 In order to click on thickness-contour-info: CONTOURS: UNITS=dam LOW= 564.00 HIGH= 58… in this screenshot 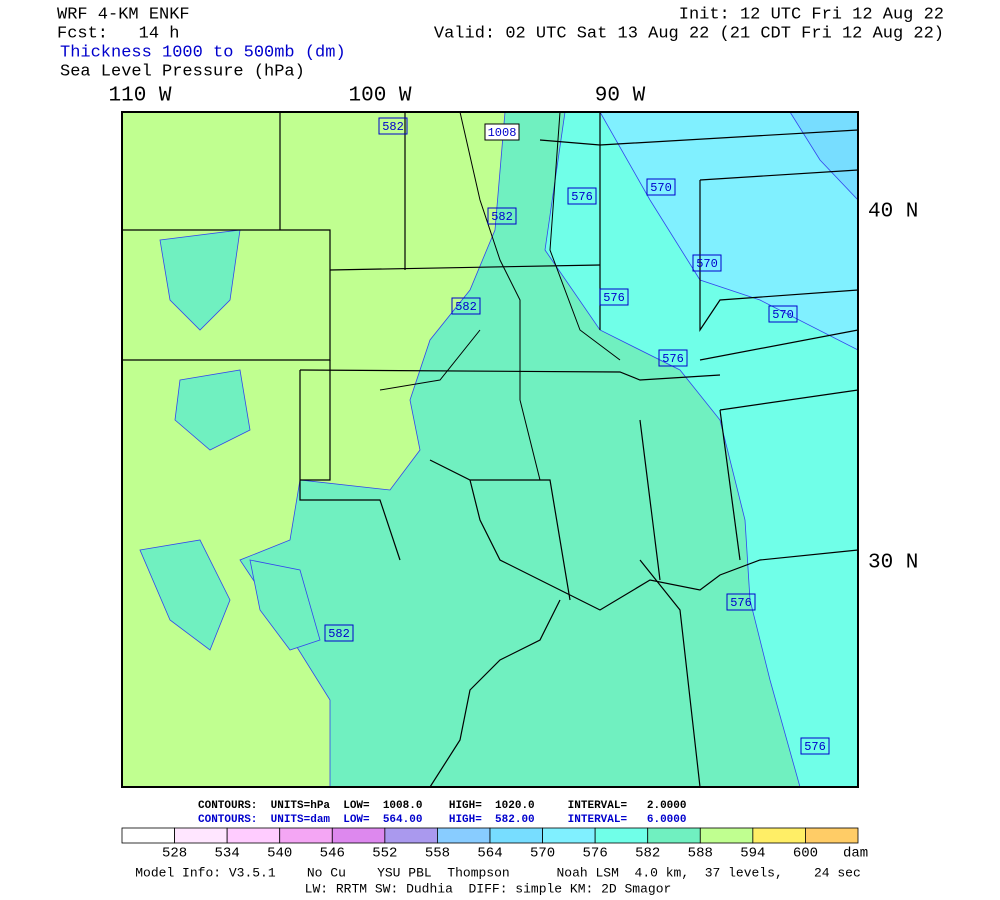, I will do `click(442, 820)`.